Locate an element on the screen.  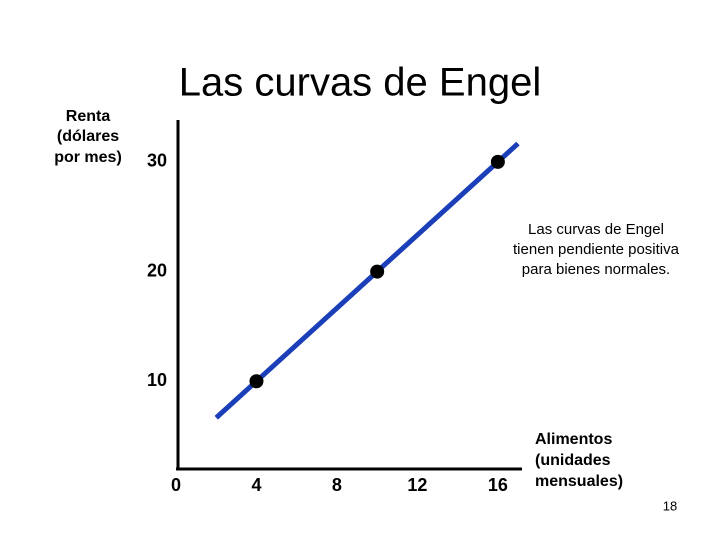
x-label: (unidades is located at coordinates (573, 460).